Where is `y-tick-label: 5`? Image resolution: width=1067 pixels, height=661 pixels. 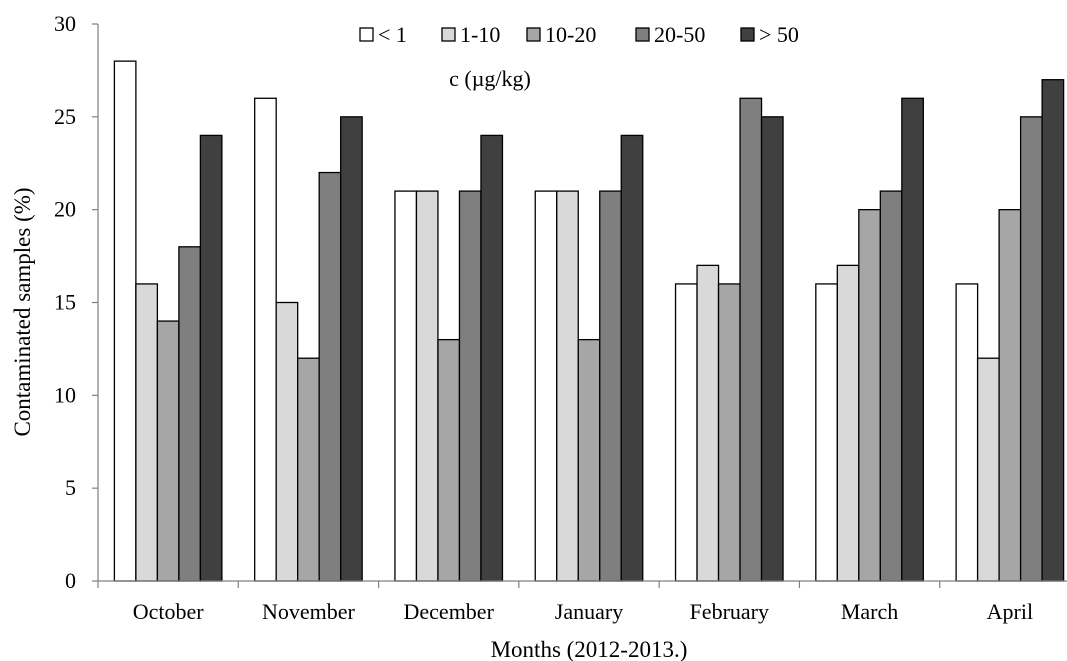 y-tick-label: 5 is located at coordinates (70, 487).